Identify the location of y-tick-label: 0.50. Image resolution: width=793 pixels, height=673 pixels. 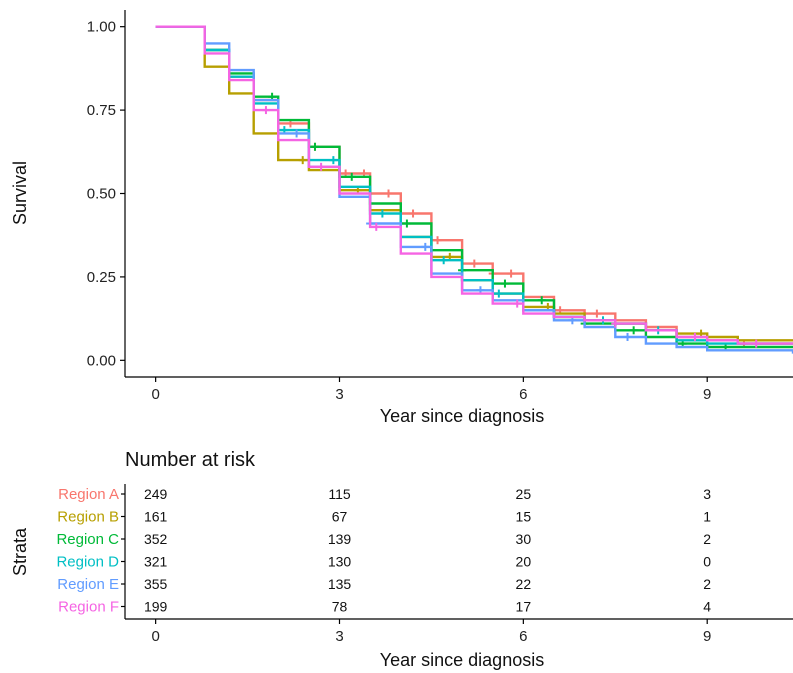
(101, 194).